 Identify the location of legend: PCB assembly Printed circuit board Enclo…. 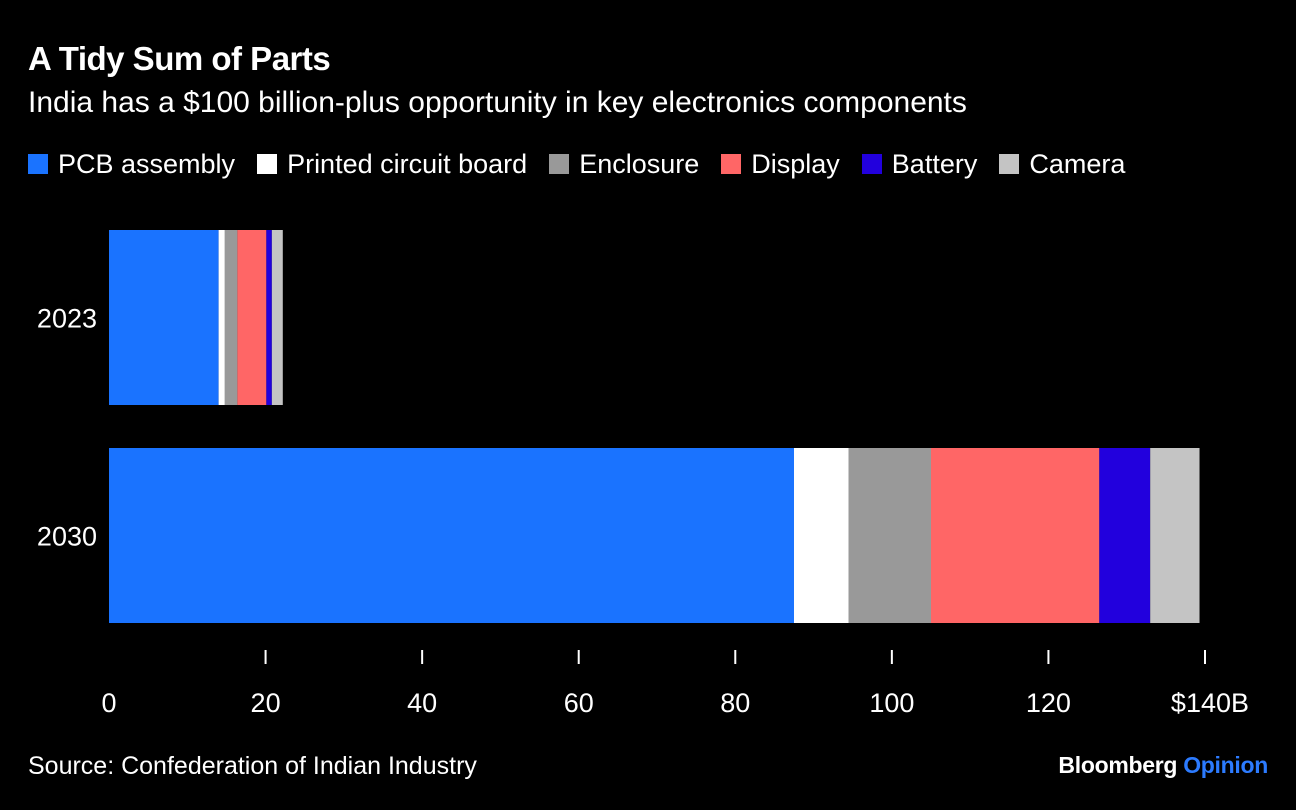
(576, 164).